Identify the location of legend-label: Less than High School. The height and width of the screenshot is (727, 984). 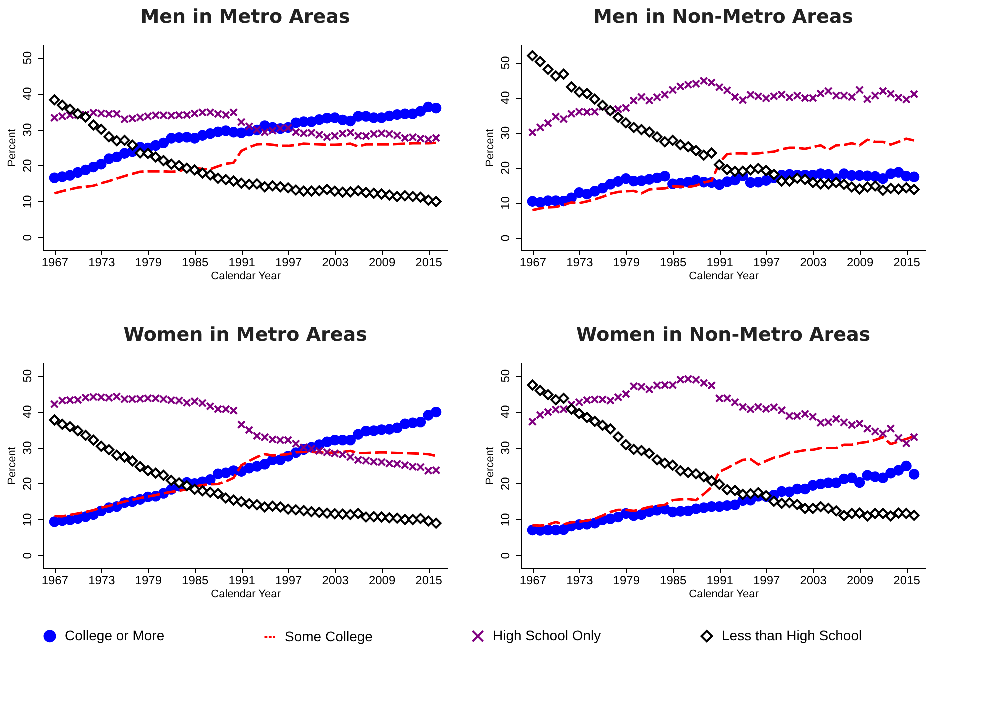
(792, 635).